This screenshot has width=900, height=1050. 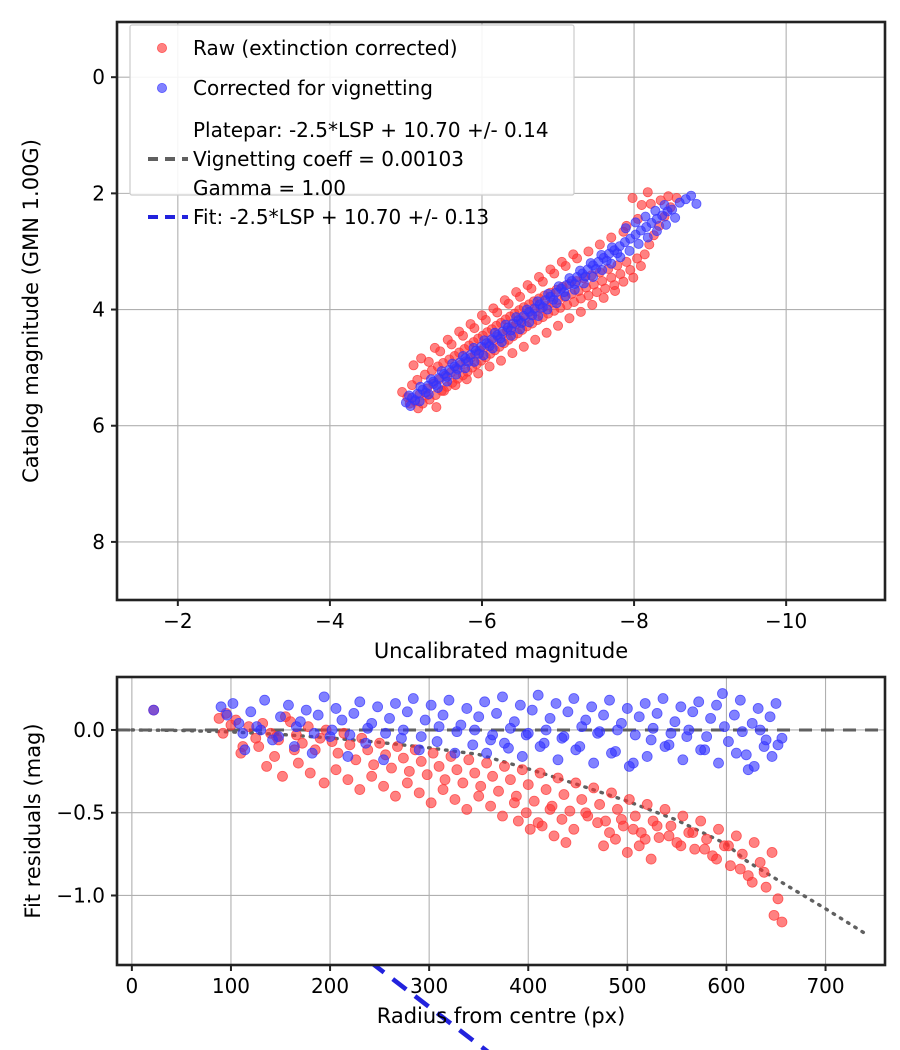 I want to click on legend-marker-dot, so click(x=161, y=48).